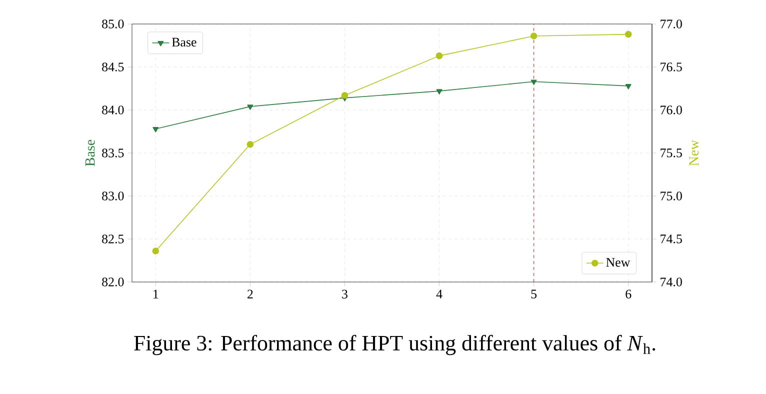 The height and width of the screenshot is (394, 766). What do you see at coordinates (395, 345) in the screenshot?
I see `caption: Figure 3: Performance of HPT using different values of N$_{h}$.` at bounding box center [395, 345].